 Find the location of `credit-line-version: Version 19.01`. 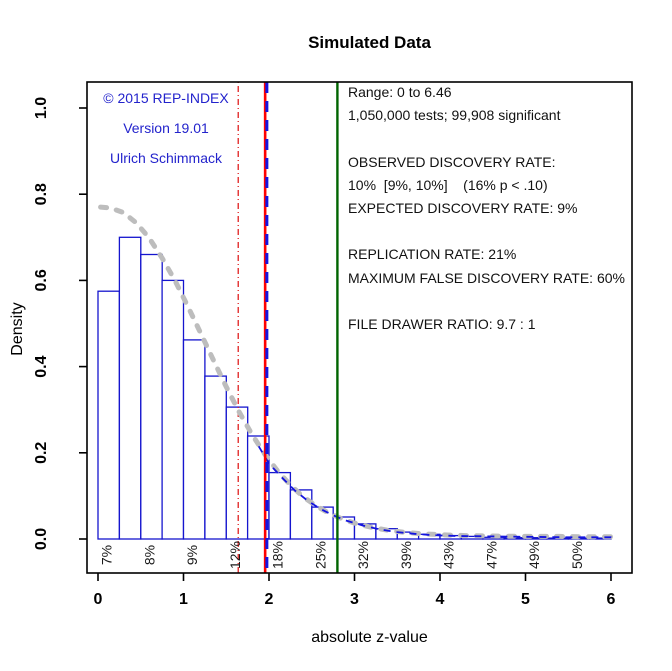

credit-line-version: Version 19.01 is located at coordinates (166, 128).